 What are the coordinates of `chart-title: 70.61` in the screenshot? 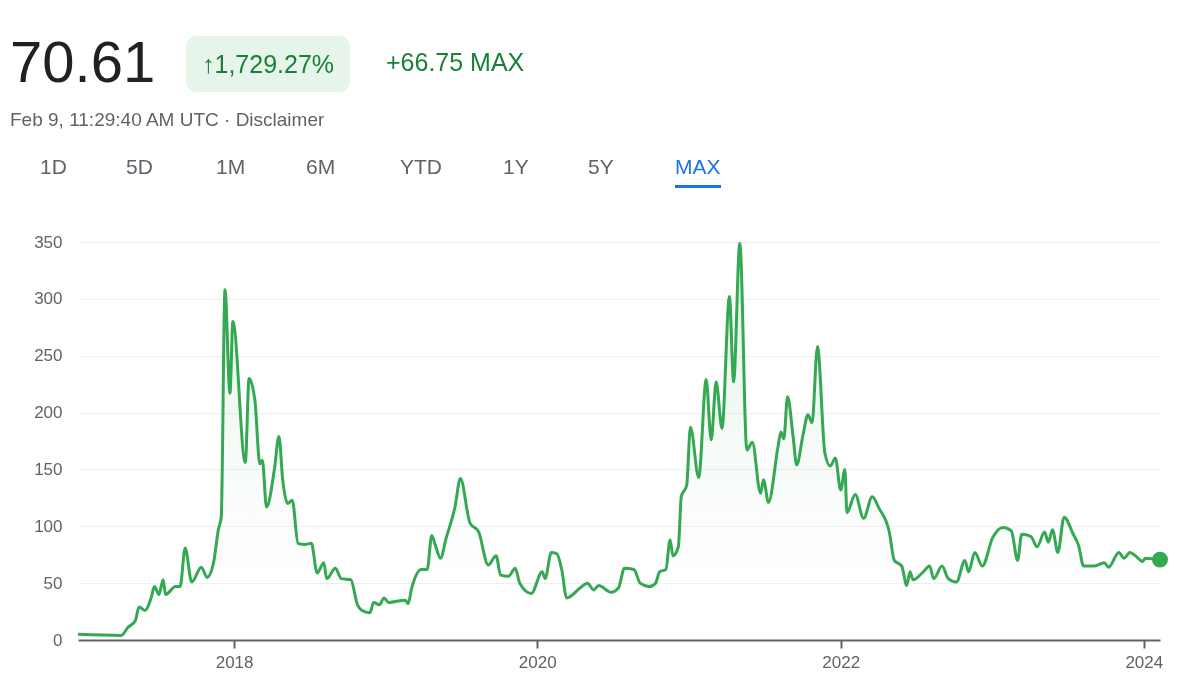 It's located at (83, 61).